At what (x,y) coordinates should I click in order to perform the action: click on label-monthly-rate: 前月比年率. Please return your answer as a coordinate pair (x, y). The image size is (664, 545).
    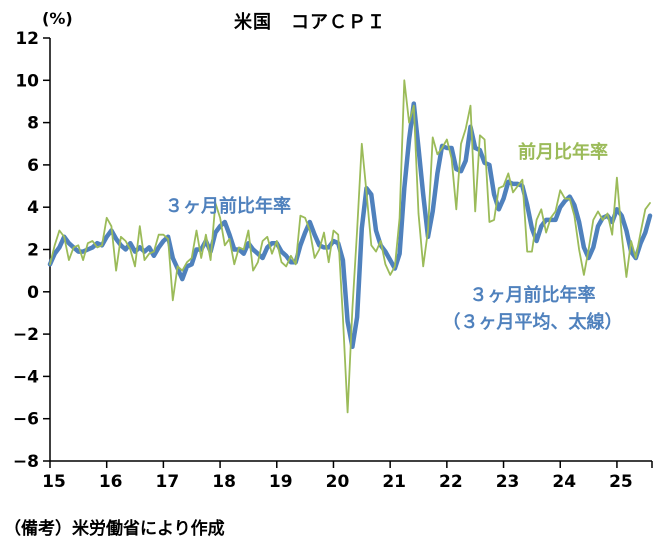
    Looking at the image, I should click on (563, 152).